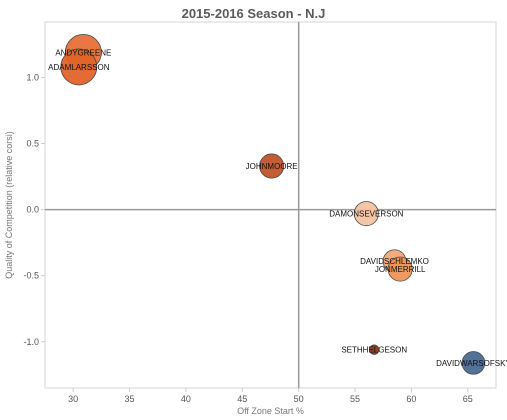  I want to click on data-label: SETHHELGESON, so click(374, 350).